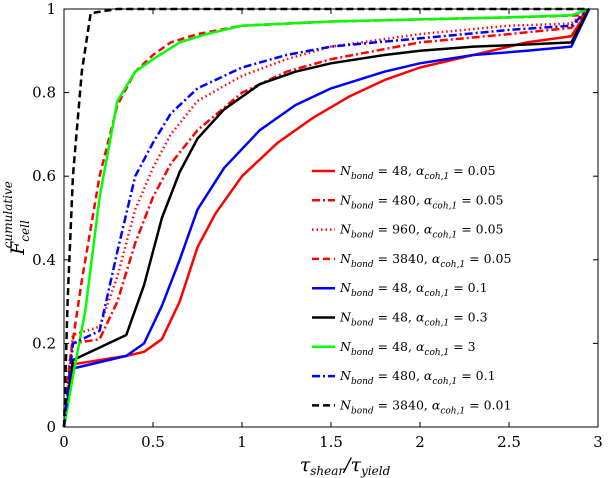 This screenshot has height=478, width=611. I want to click on x-label-sub2: yield, so click(375, 471).